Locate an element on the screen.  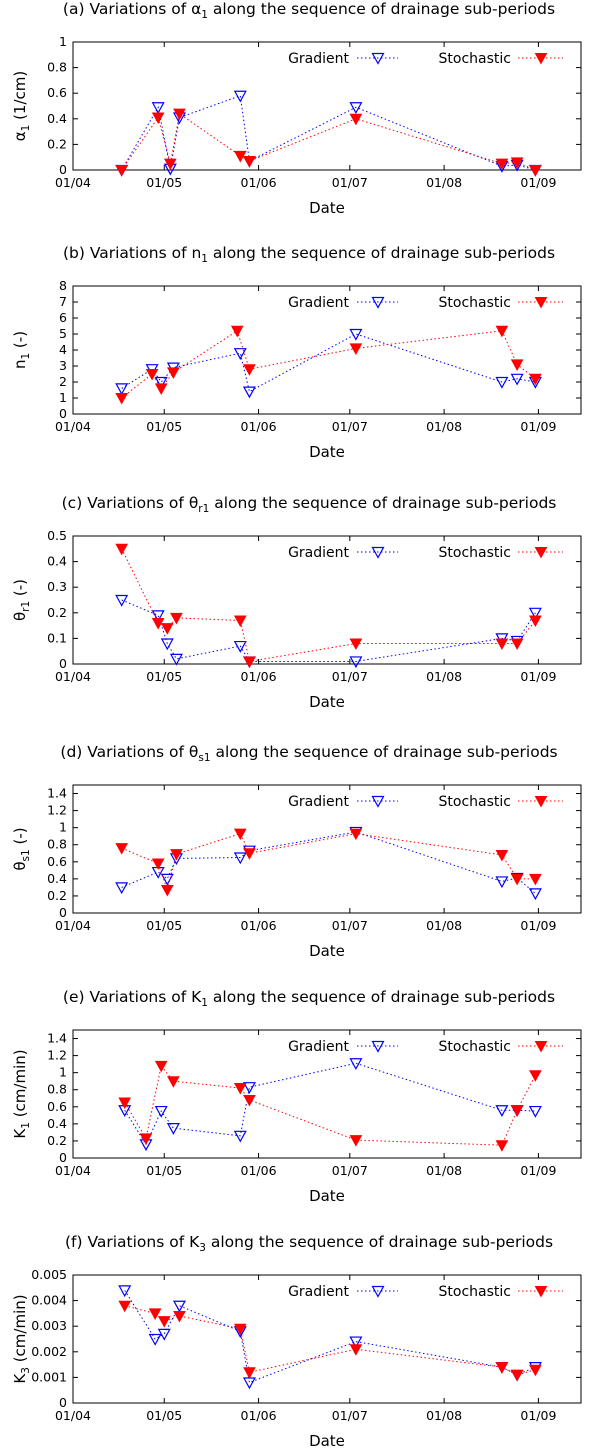
y-tick-label: 0.002 is located at coordinates (49, 1351).